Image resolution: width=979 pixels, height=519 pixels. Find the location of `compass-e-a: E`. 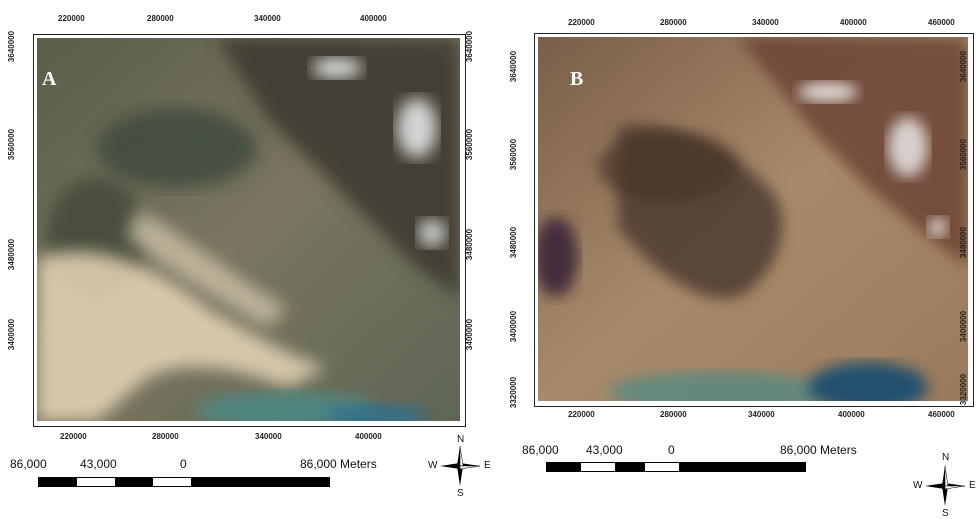

compass-e-a: E is located at coordinates (487, 465).